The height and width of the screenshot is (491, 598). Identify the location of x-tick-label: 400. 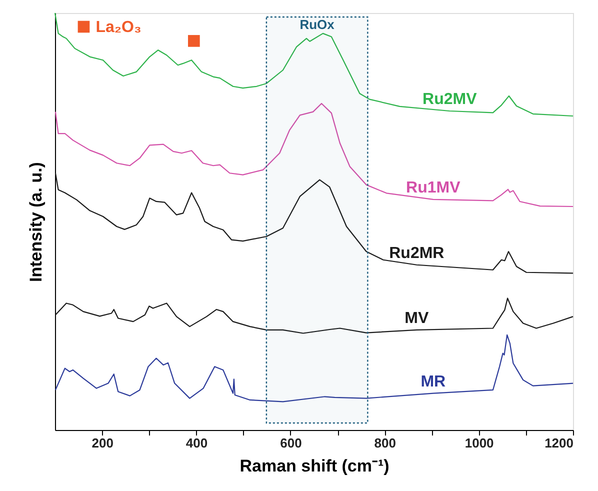
(197, 443).